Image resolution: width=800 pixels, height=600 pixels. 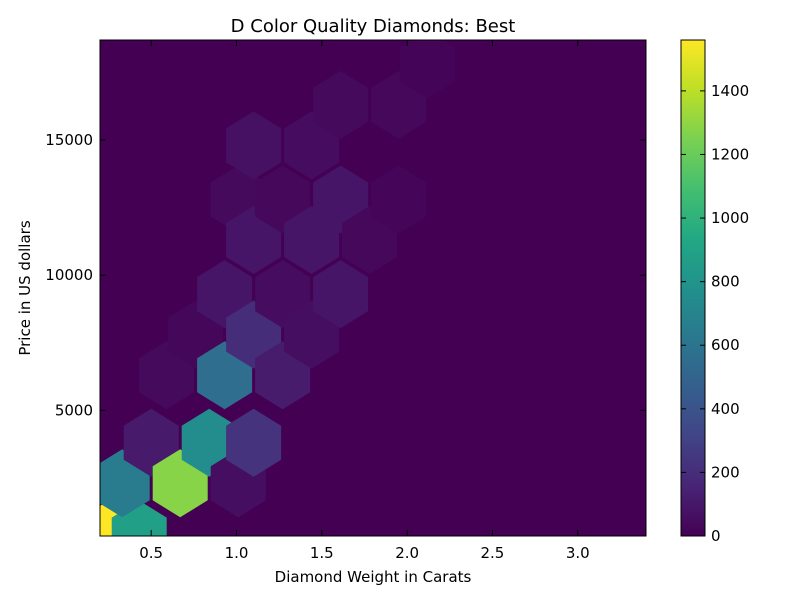 What do you see at coordinates (716, 536) in the screenshot?
I see `colorbar-tick-label: 0` at bounding box center [716, 536].